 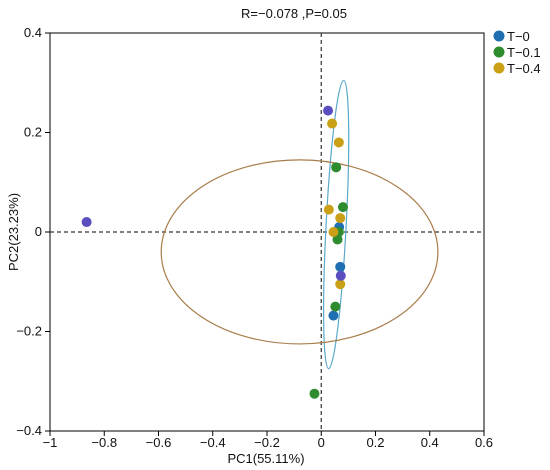 I want to click on x-axis-ticks: −1 −0.8 −0.6 −0.4 −0.2 0 0.2 0.4 0.6, so click(x=268, y=440).